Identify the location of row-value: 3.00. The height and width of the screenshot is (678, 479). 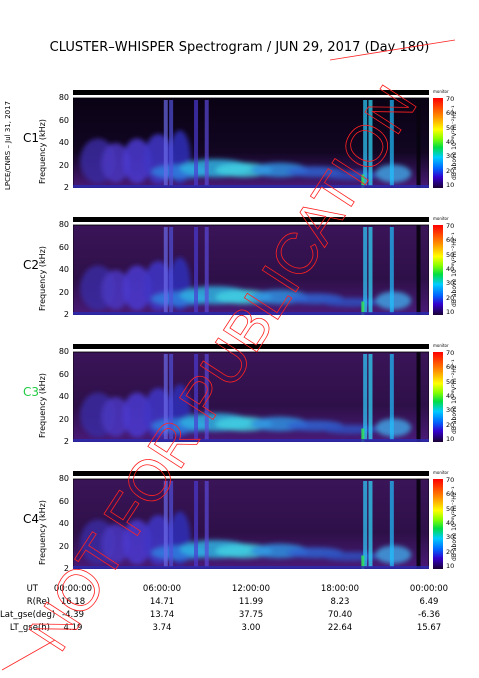
(251, 628).